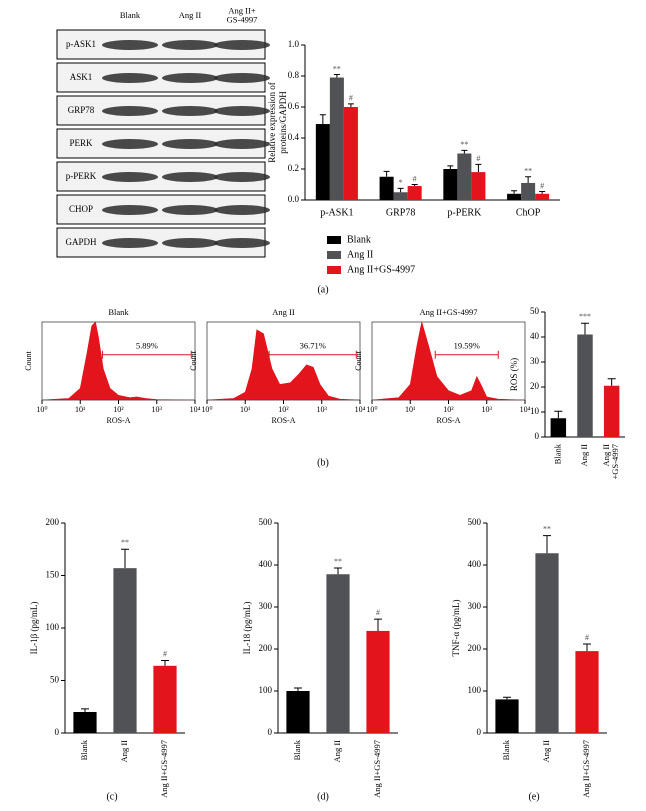  What do you see at coordinates (475, 564) in the screenshot?
I see `y-tick-label: 400` at bounding box center [475, 564].